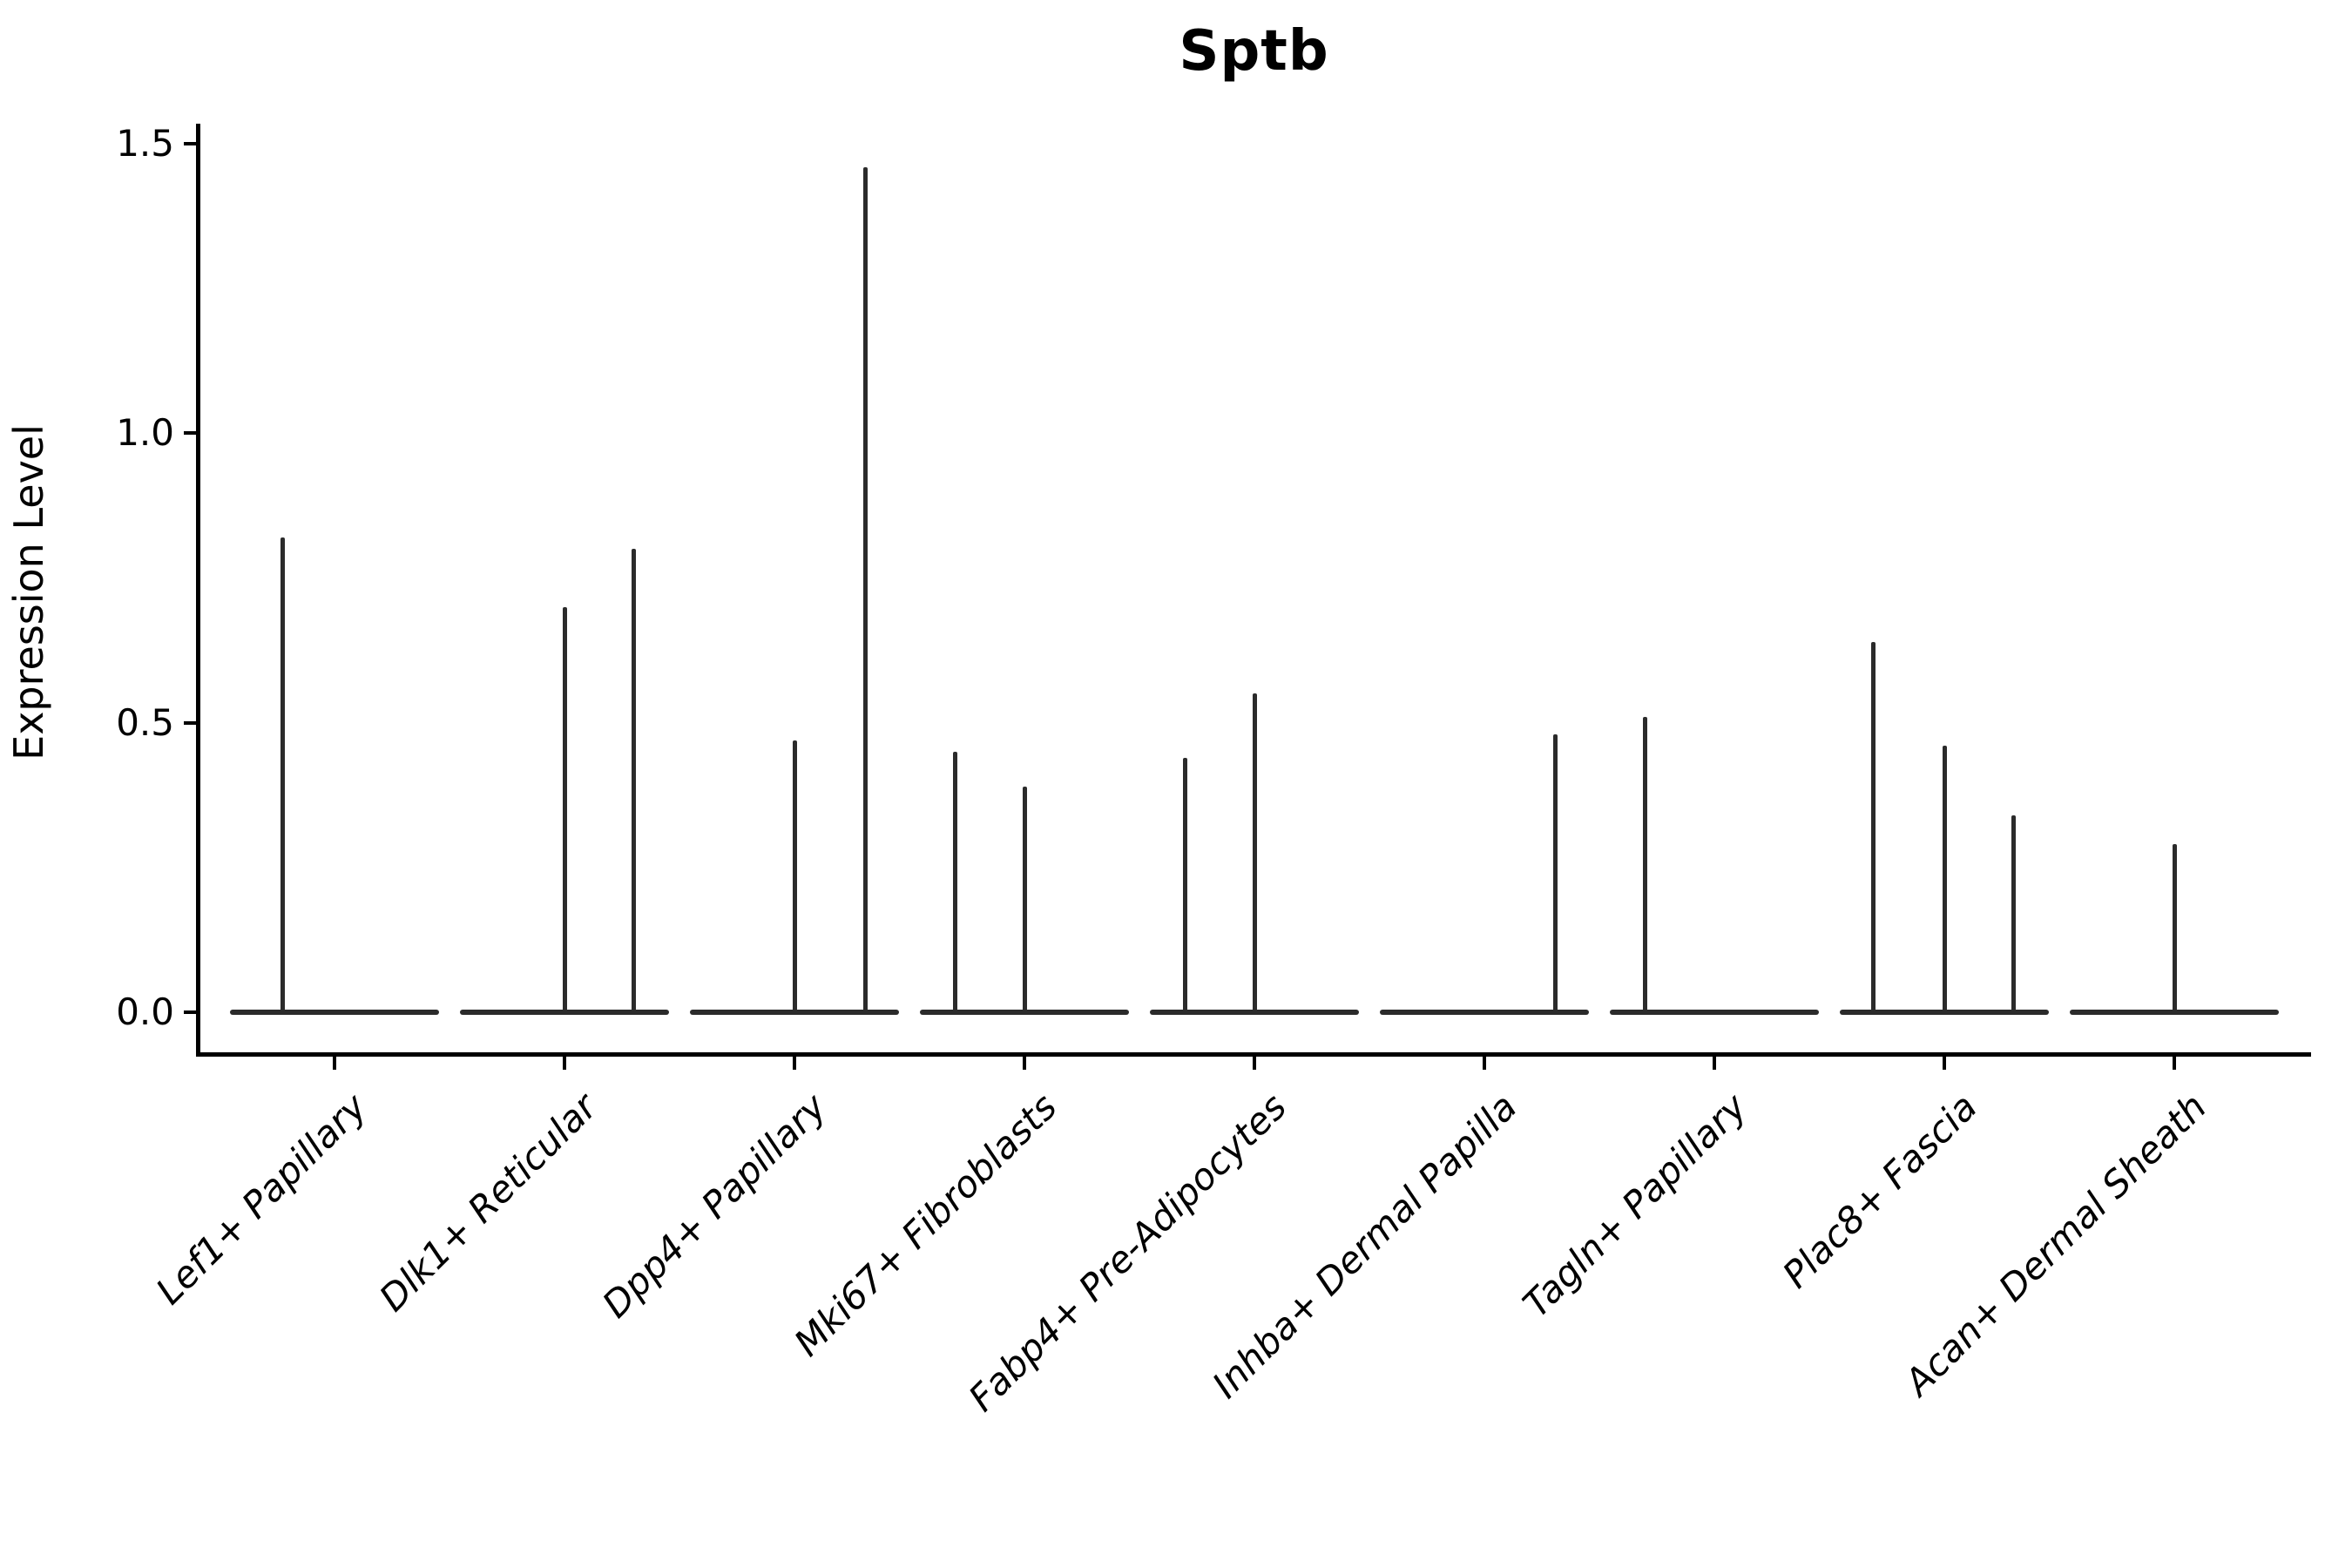  I want to click on y-tick-label: 1.5, so click(145, 143).